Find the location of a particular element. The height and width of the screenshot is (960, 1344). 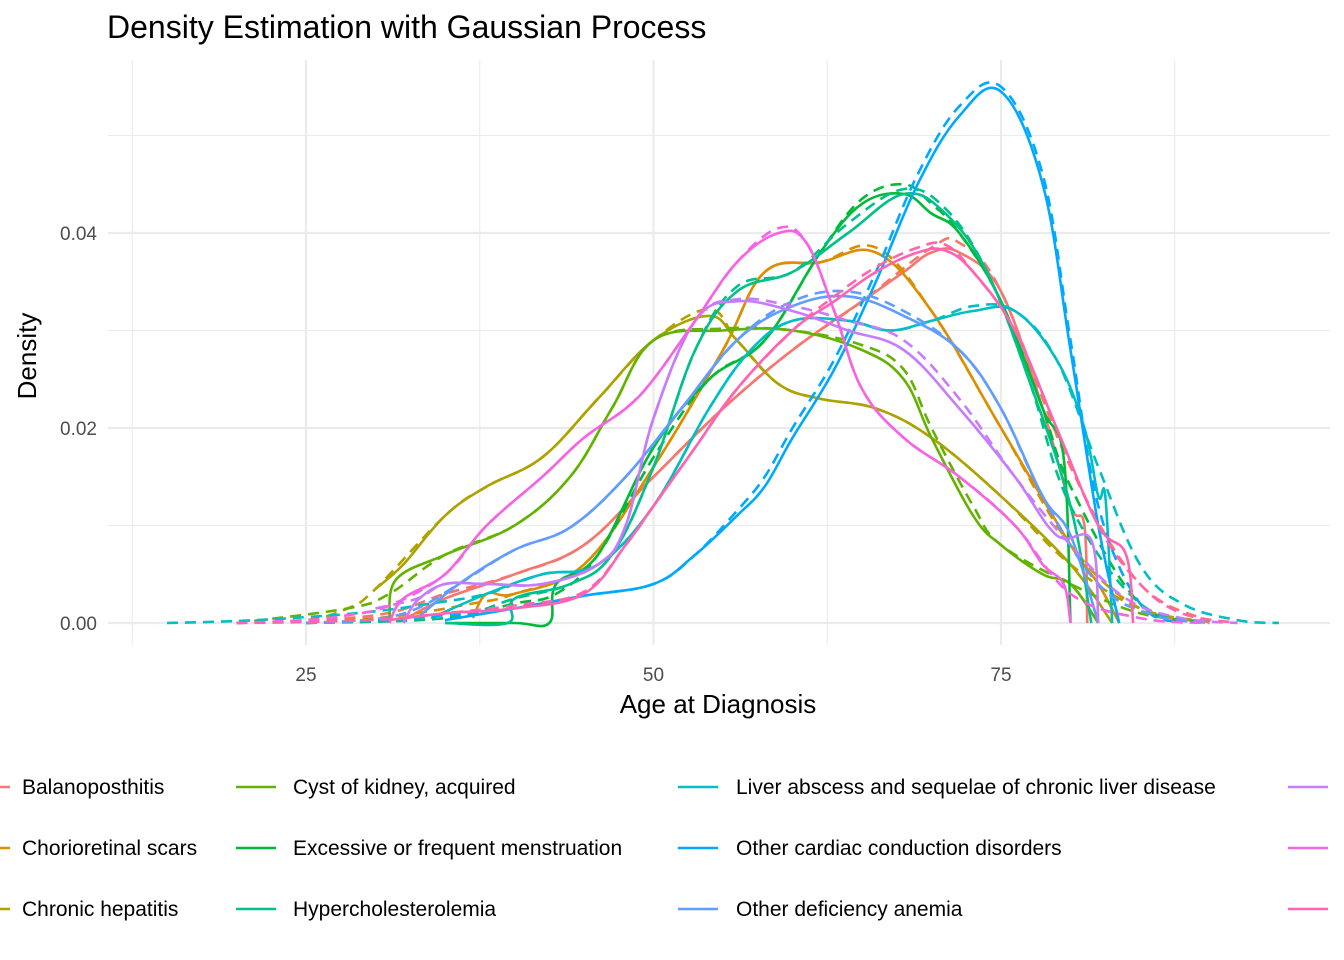

y-tick-label: 0.00 is located at coordinates (78, 624).